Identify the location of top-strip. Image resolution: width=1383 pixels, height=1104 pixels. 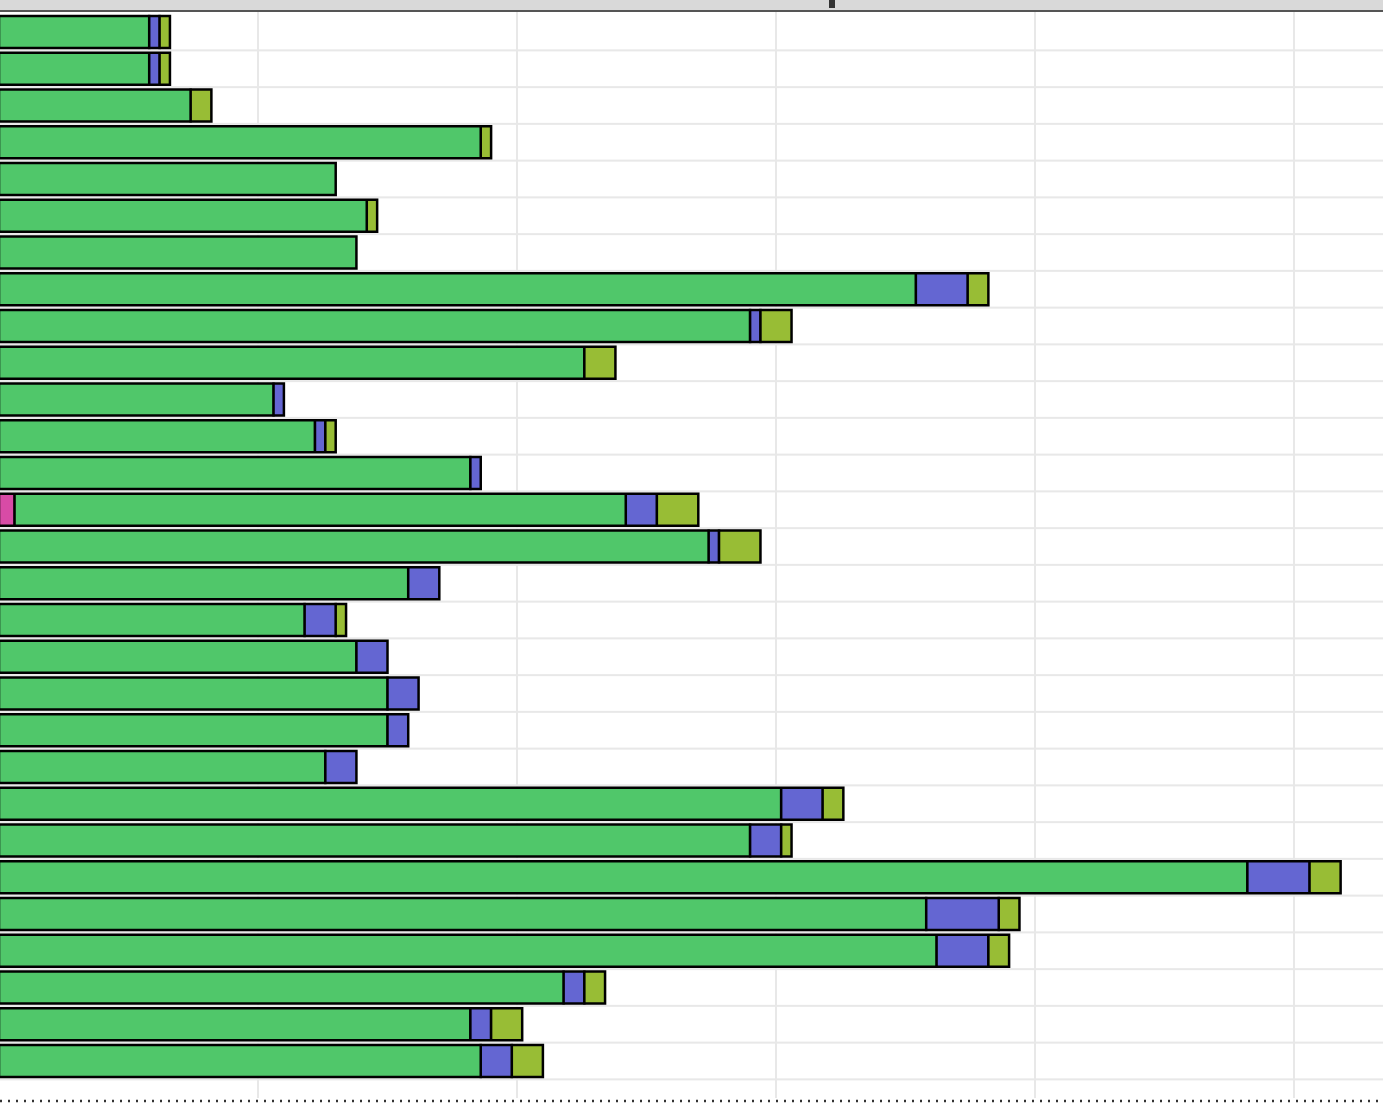
(691, 5).